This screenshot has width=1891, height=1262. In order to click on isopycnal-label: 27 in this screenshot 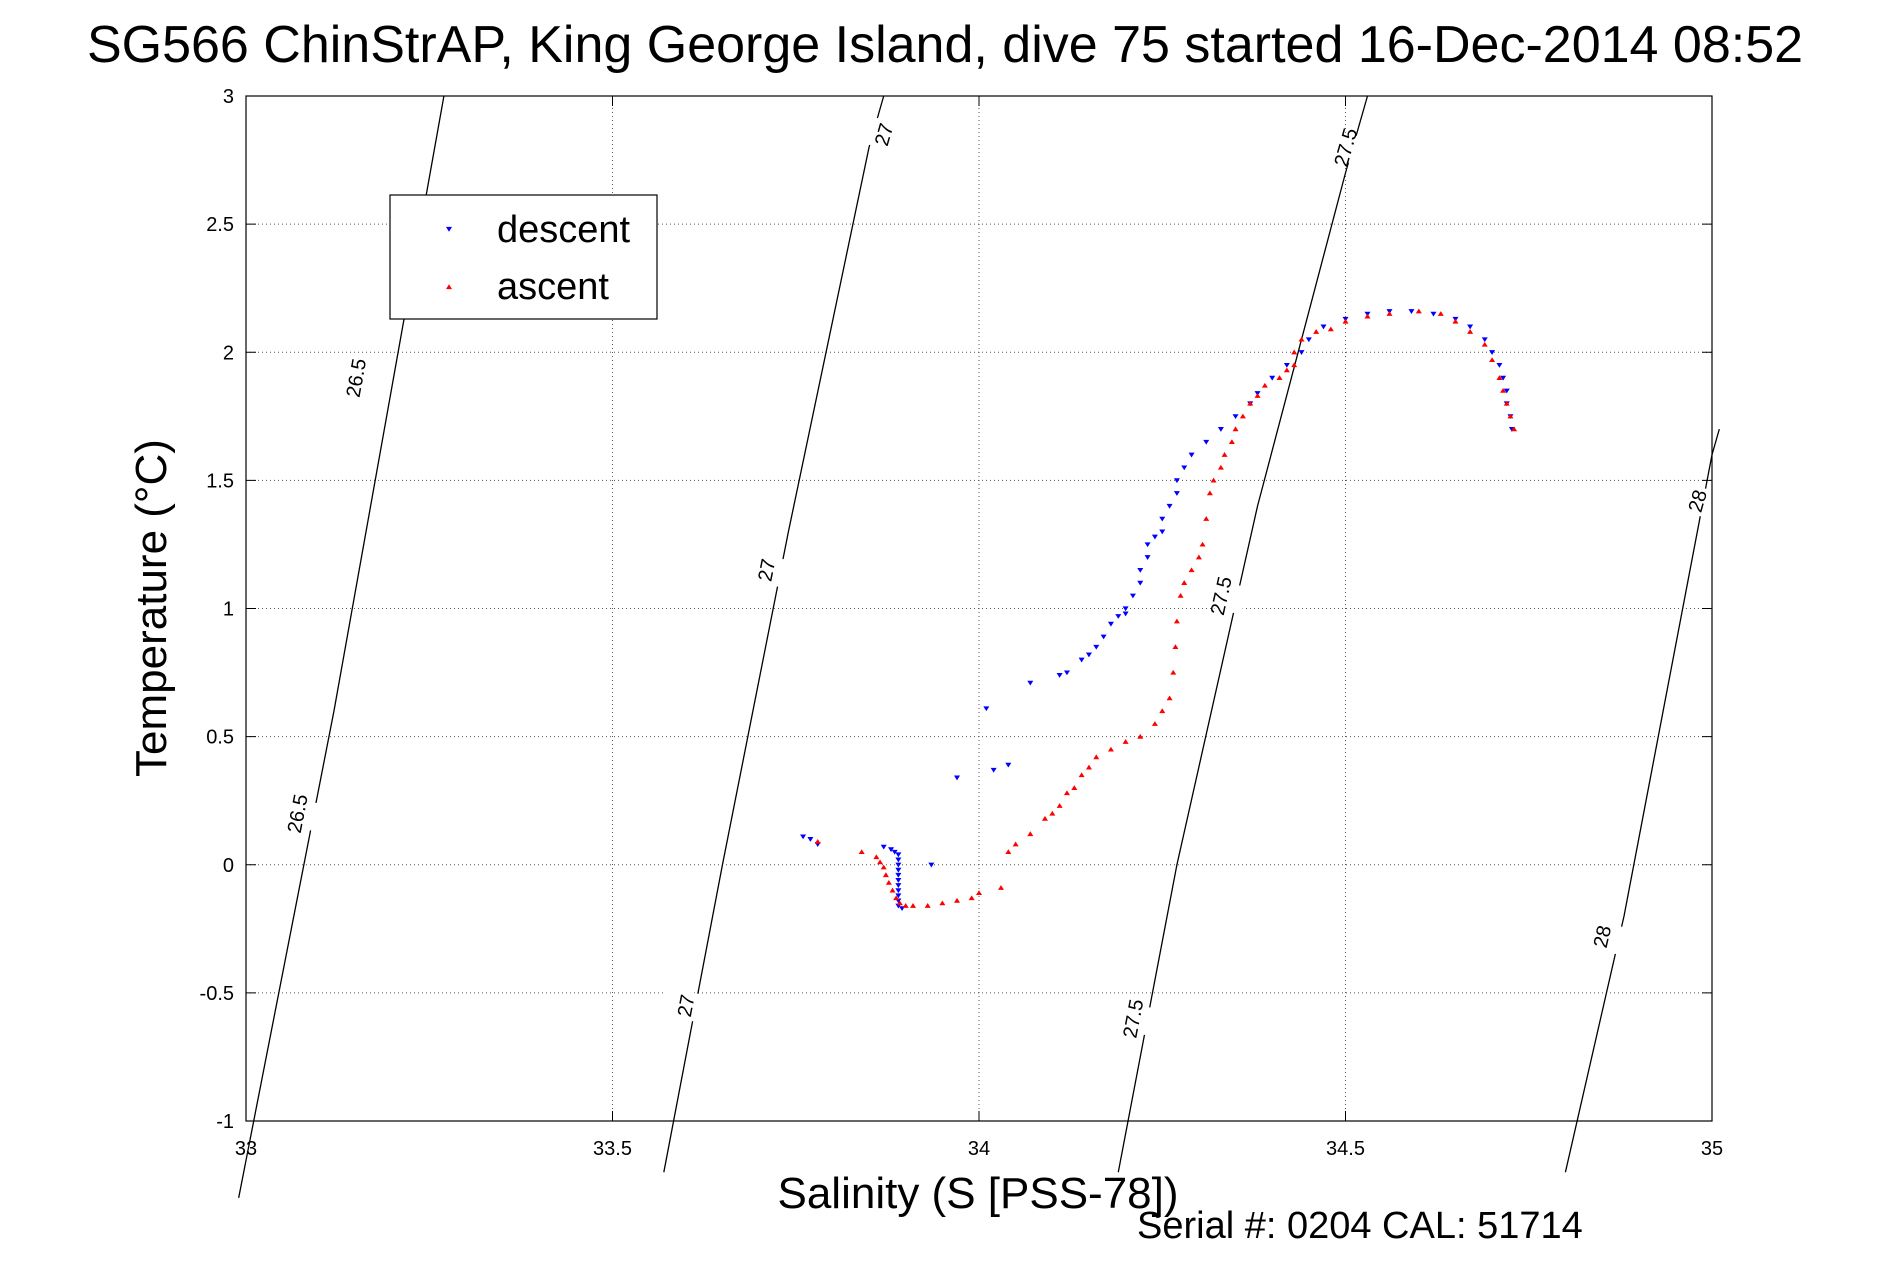, I will do `click(687, 1006)`.